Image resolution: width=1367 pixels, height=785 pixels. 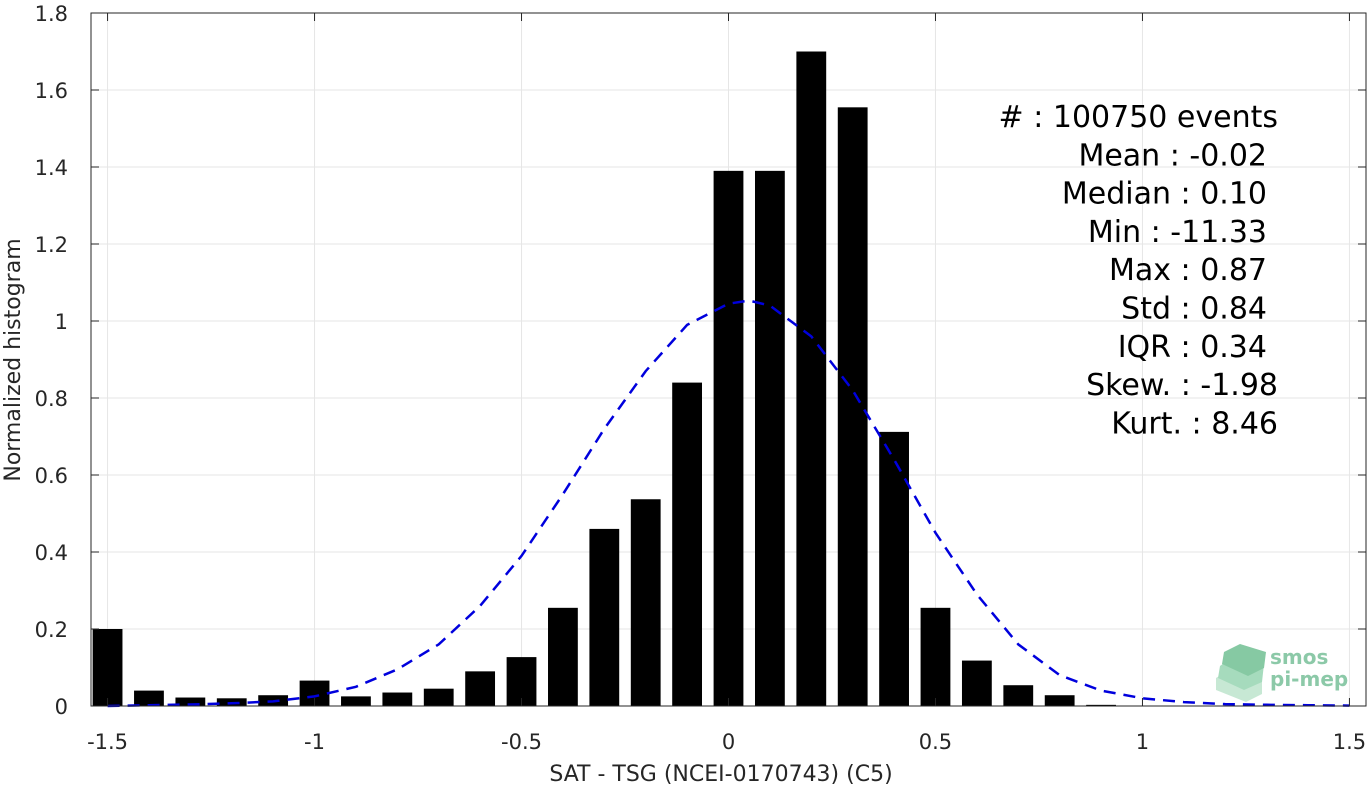 What do you see at coordinates (1241, 673) in the screenshot?
I see `layers-icon` at bounding box center [1241, 673].